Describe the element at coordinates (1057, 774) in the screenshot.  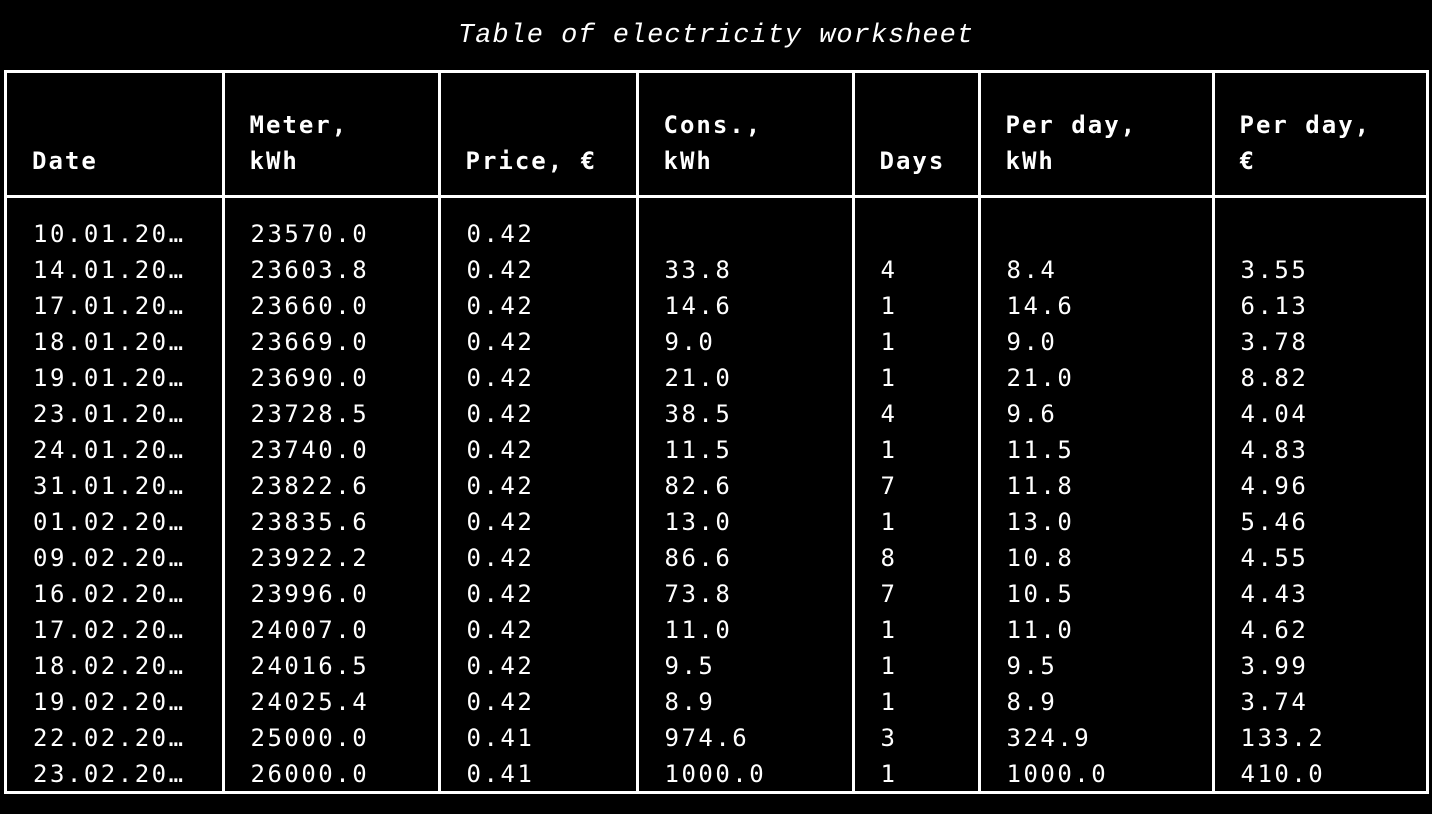
I see `table-cell-per-day-kwh: 1000.0` at that location.